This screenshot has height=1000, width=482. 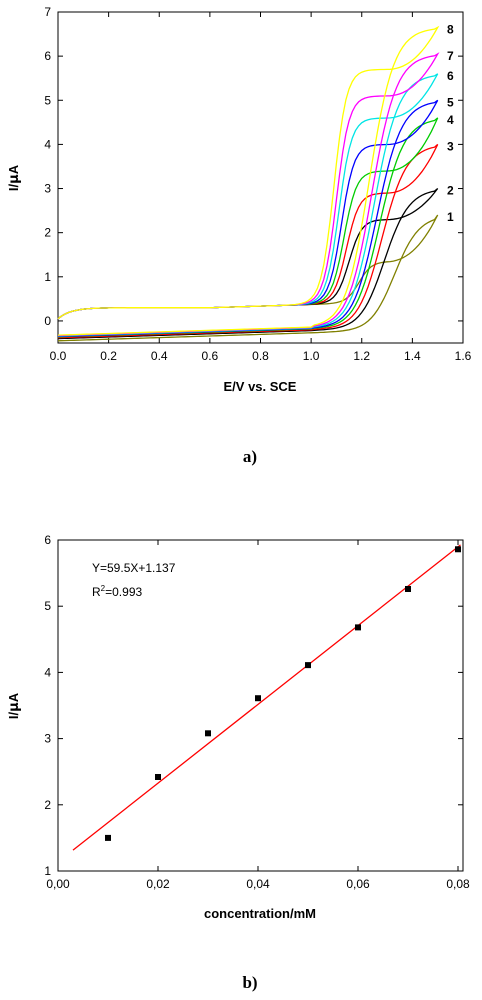 What do you see at coordinates (47, 56) in the screenshot?
I see `chart-a-y-tick-label: 6` at bounding box center [47, 56].